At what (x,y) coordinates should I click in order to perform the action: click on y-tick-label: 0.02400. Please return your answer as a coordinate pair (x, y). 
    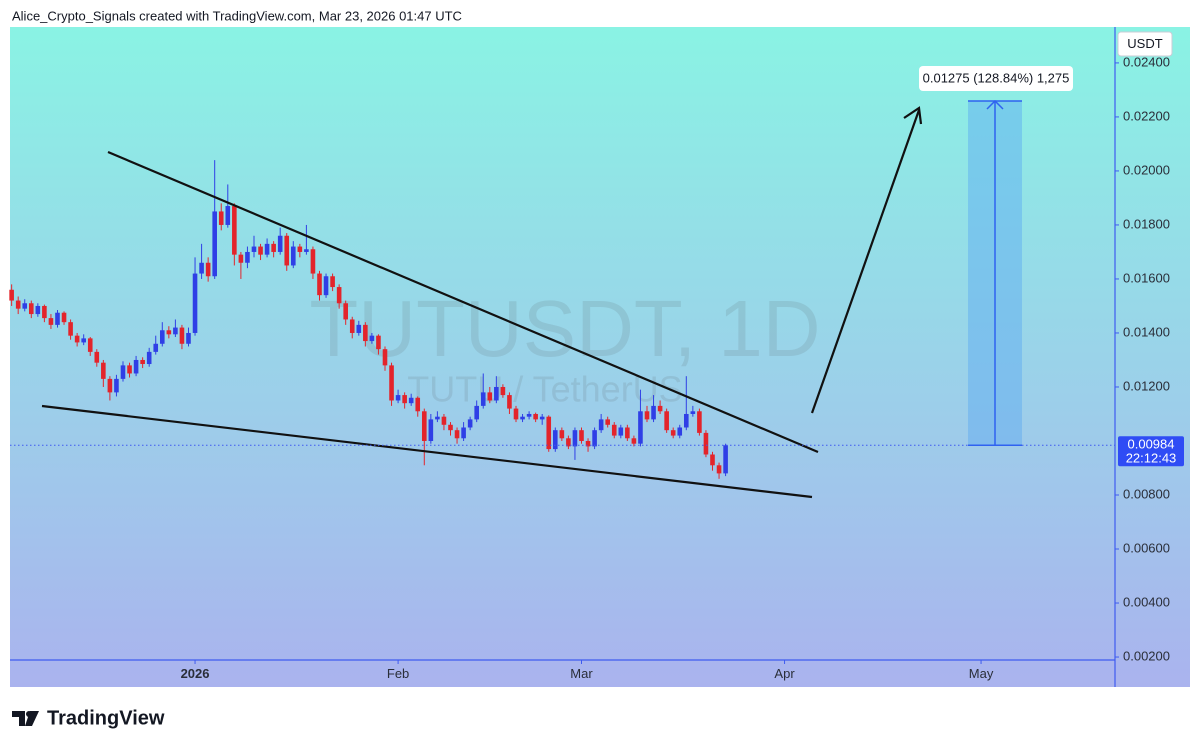
    Looking at the image, I should click on (1146, 61).